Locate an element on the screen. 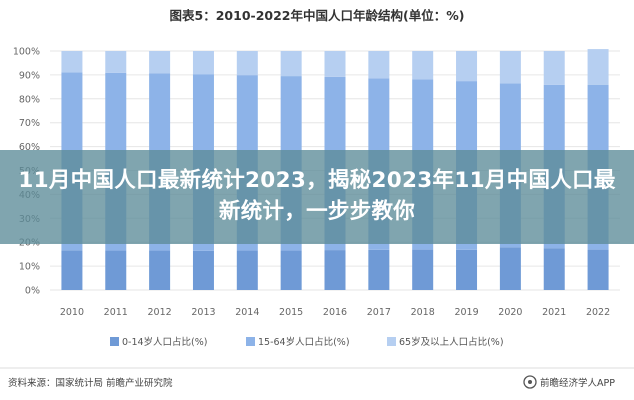 The width and height of the screenshot is (634, 400). y-tick-label: 100% is located at coordinates (26, 52).